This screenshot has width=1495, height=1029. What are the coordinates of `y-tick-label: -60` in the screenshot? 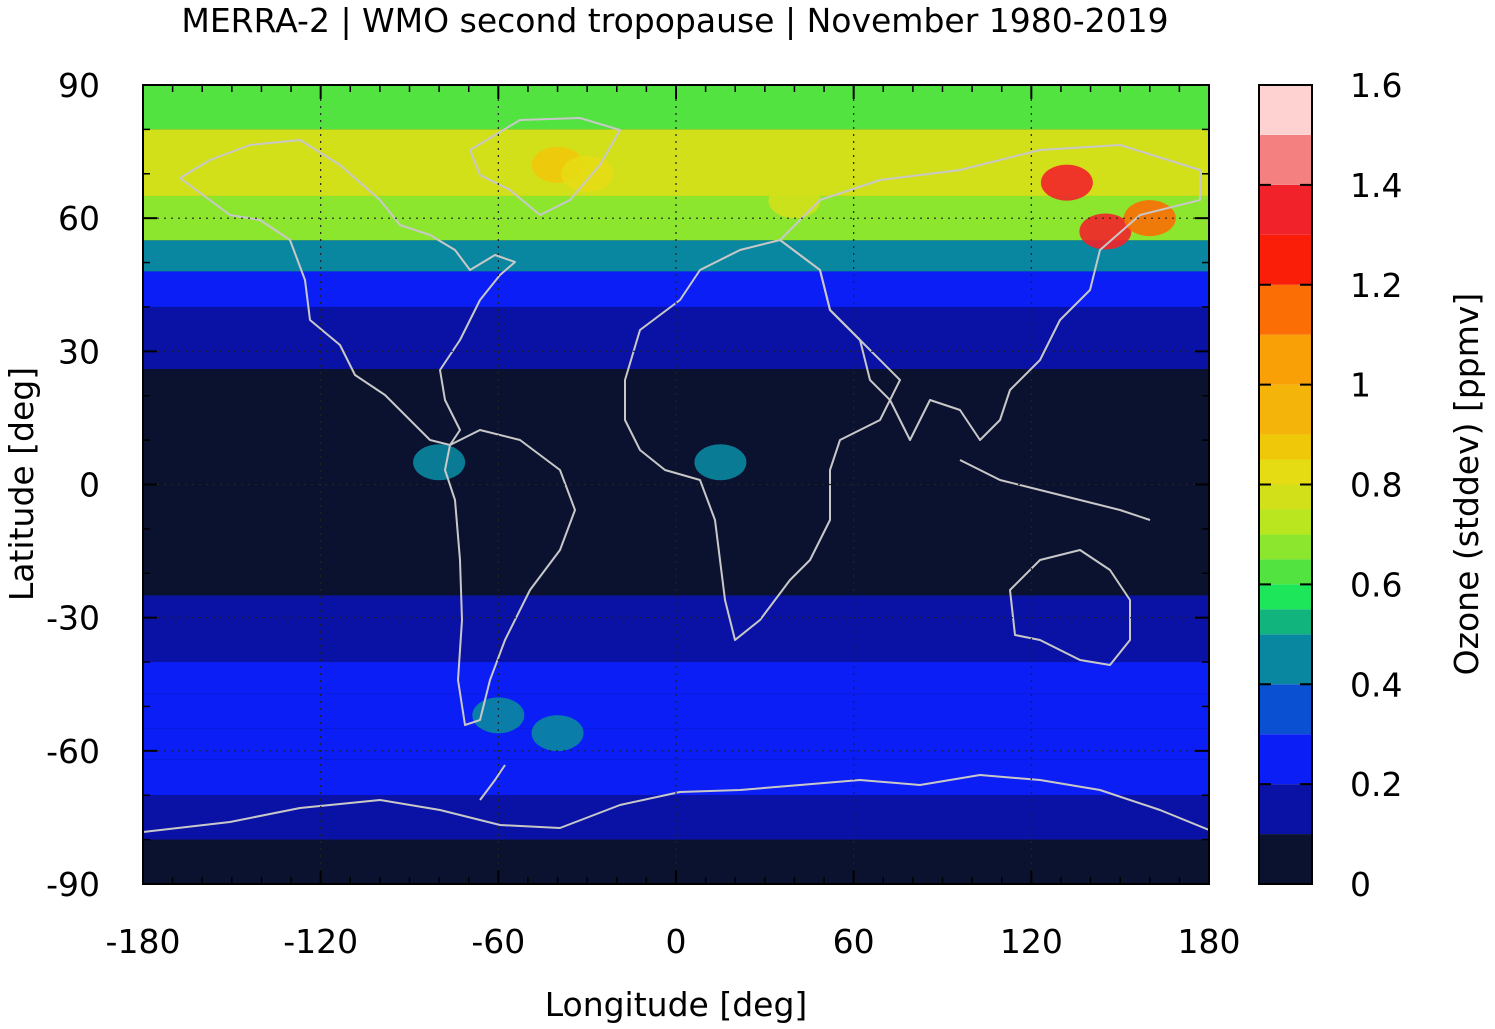 It's located at (73, 751).